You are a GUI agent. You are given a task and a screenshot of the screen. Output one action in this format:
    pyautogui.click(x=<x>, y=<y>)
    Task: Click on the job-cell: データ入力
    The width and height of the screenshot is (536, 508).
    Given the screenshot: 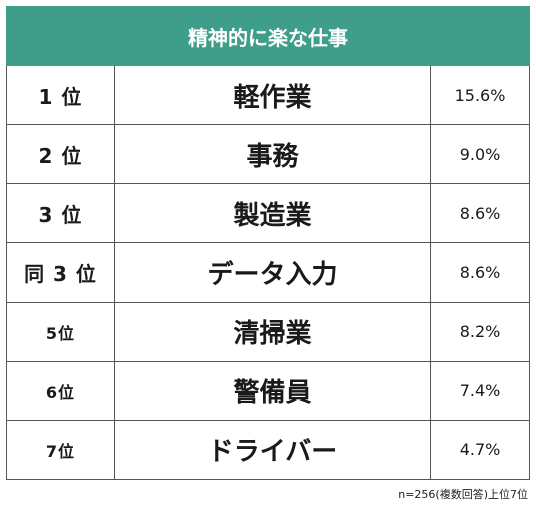 What is the action you would take?
    pyautogui.click(x=272, y=272)
    